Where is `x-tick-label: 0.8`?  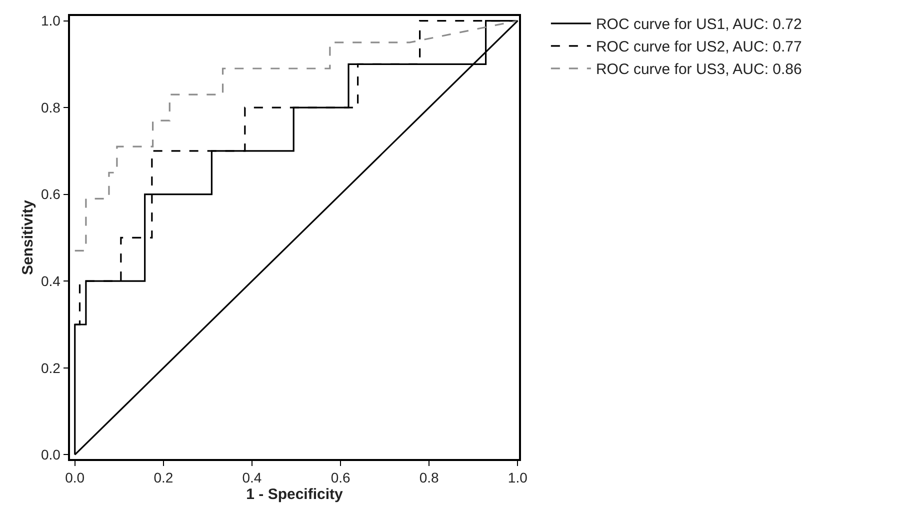 x-tick-label: 0.8 is located at coordinates (429, 478).